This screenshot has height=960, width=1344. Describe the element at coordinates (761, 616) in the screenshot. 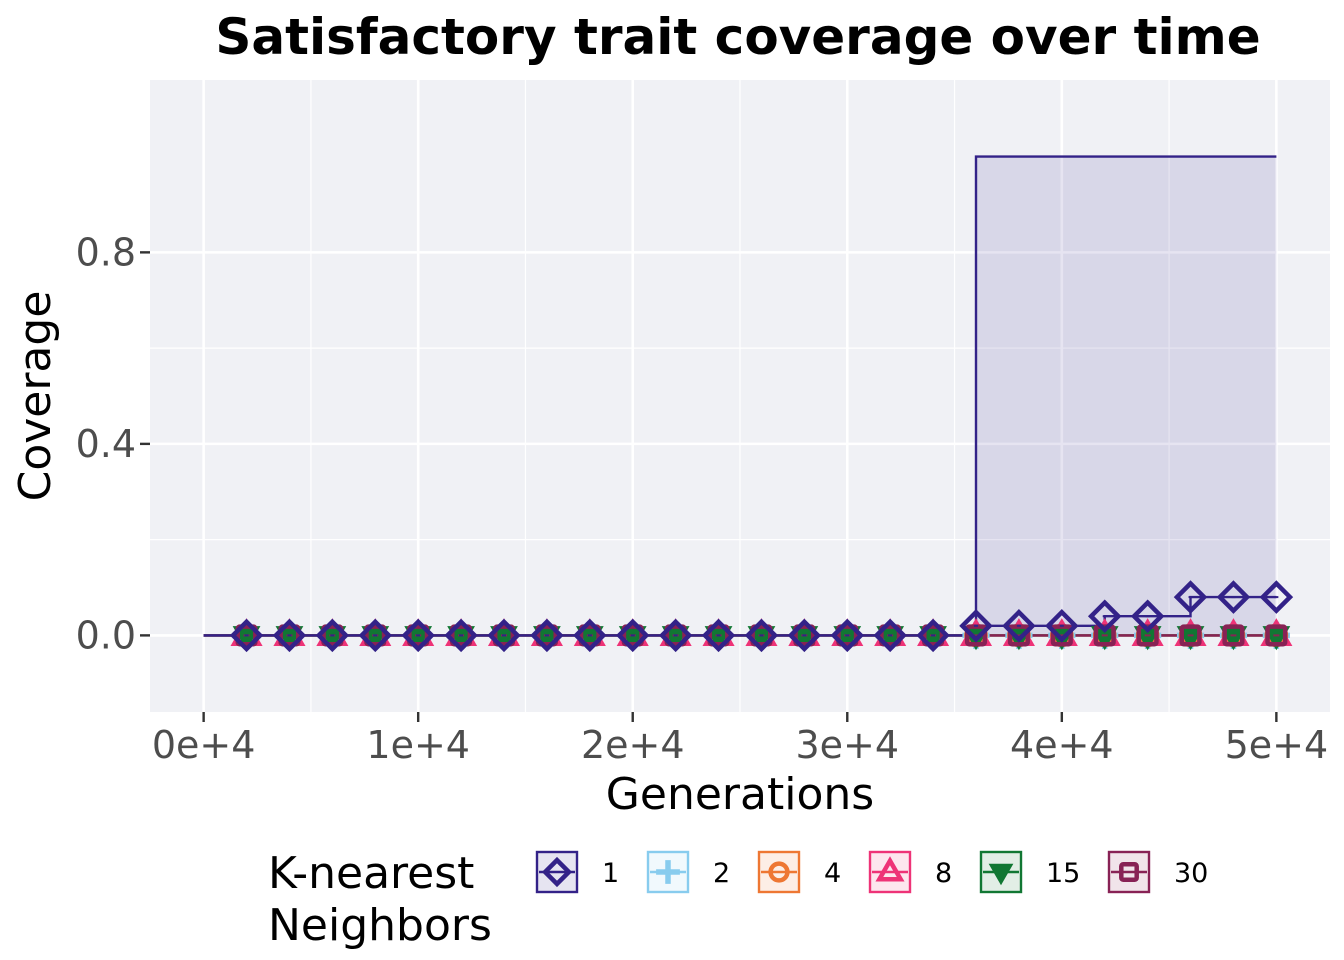

I see `series-markers` at that location.